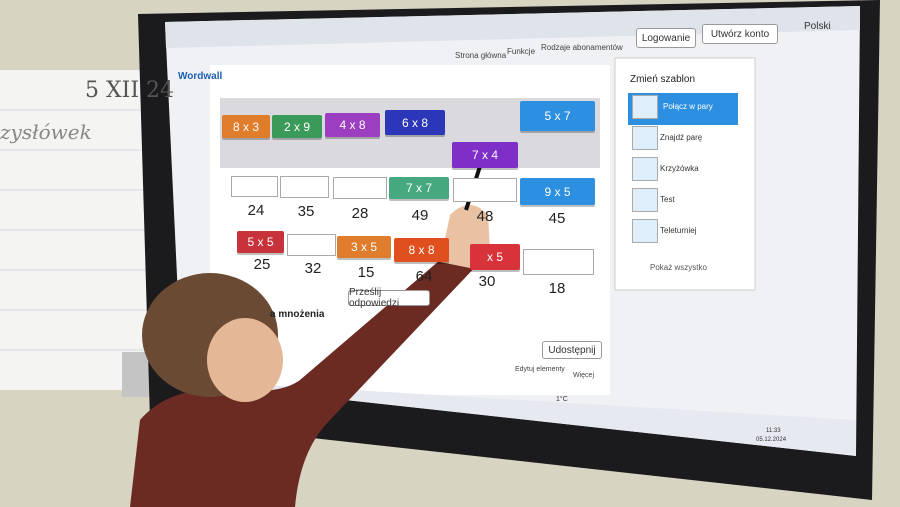  What do you see at coordinates (557, 191) in the screenshot?
I see `word-tile: 9 x 5` at bounding box center [557, 191].